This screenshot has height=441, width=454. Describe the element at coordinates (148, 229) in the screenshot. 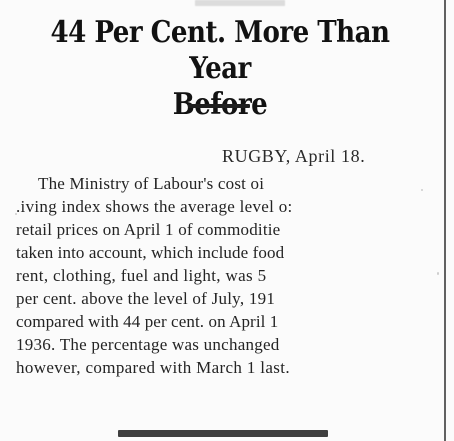

I see `article-line: retail prices on April 1 of commoditie` at that location.